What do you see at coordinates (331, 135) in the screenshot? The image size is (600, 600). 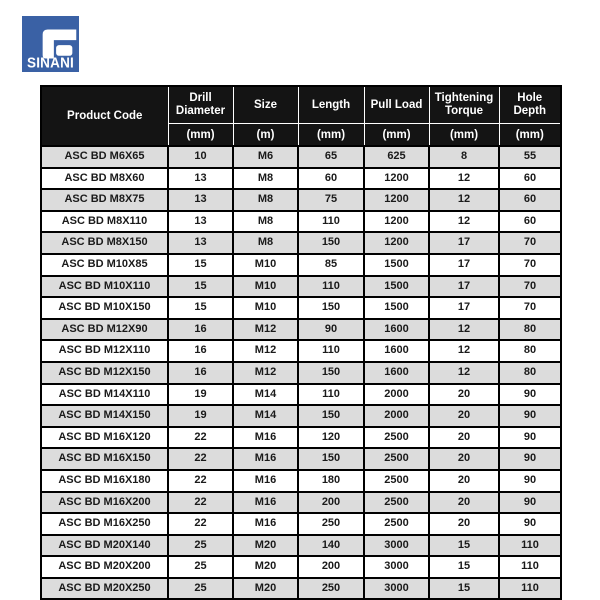 I see `unit-length: (mm)` at bounding box center [331, 135].